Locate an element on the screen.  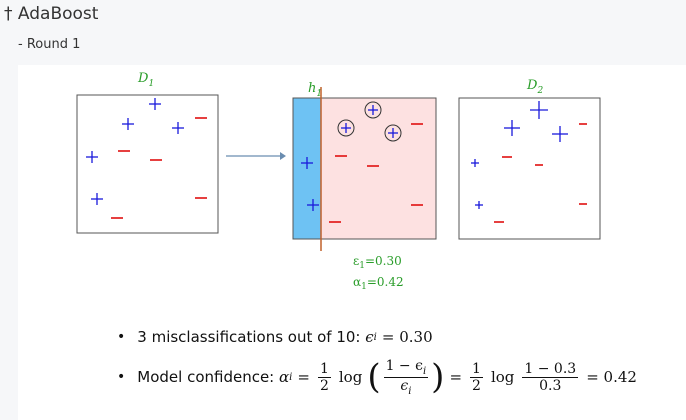
paren: ) is located at coordinates (438, 377).